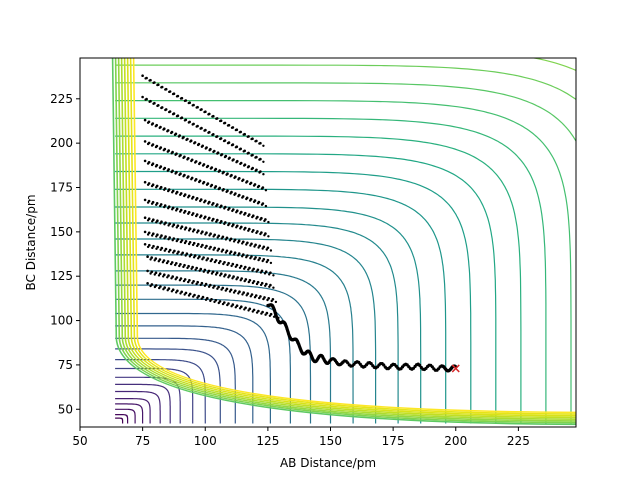 The image size is (640, 480). Describe the element at coordinates (61, 321) in the screenshot. I see `y-tick-label: 100` at that location.